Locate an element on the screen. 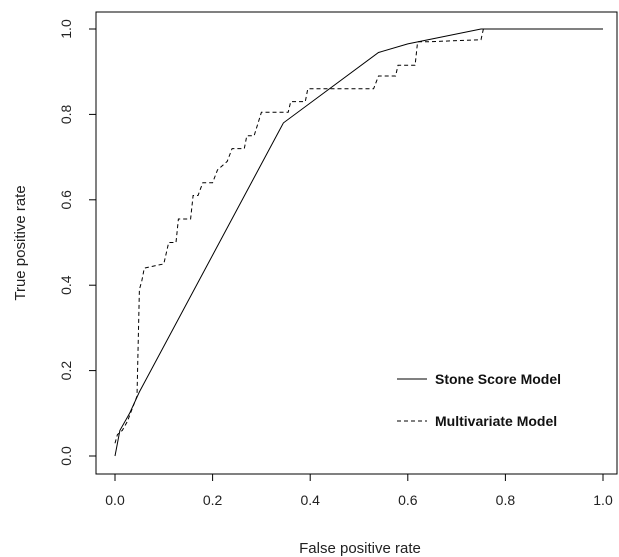 The width and height of the screenshot is (619, 557). y-tick-label: 0.2 is located at coordinates (66, 371).